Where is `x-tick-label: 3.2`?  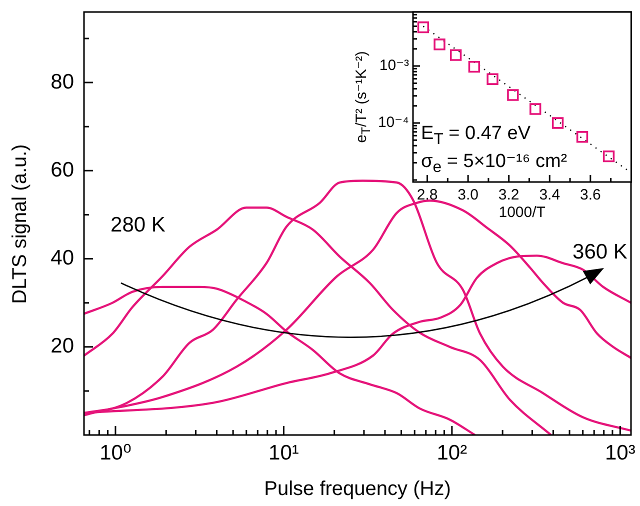
x-tick-label: 3.2 is located at coordinates (509, 195).